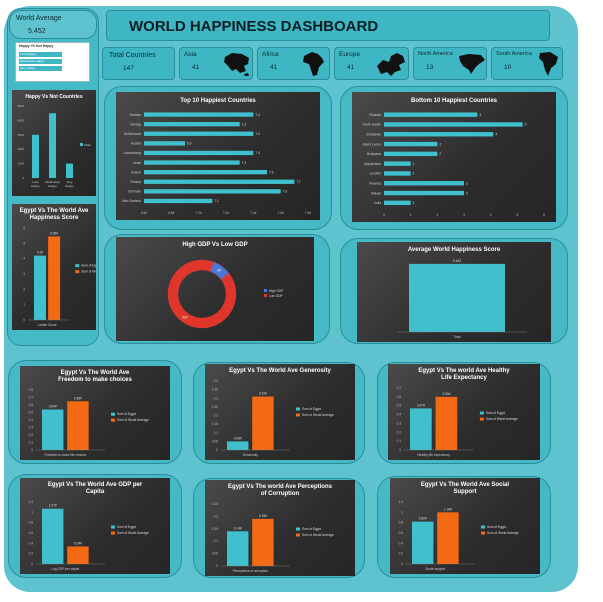 This screenshot has width=603, height=602. What do you see at coordinates (399, 406) in the screenshot?
I see `y-tick-label: 0.5` at bounding box center [399, 406].